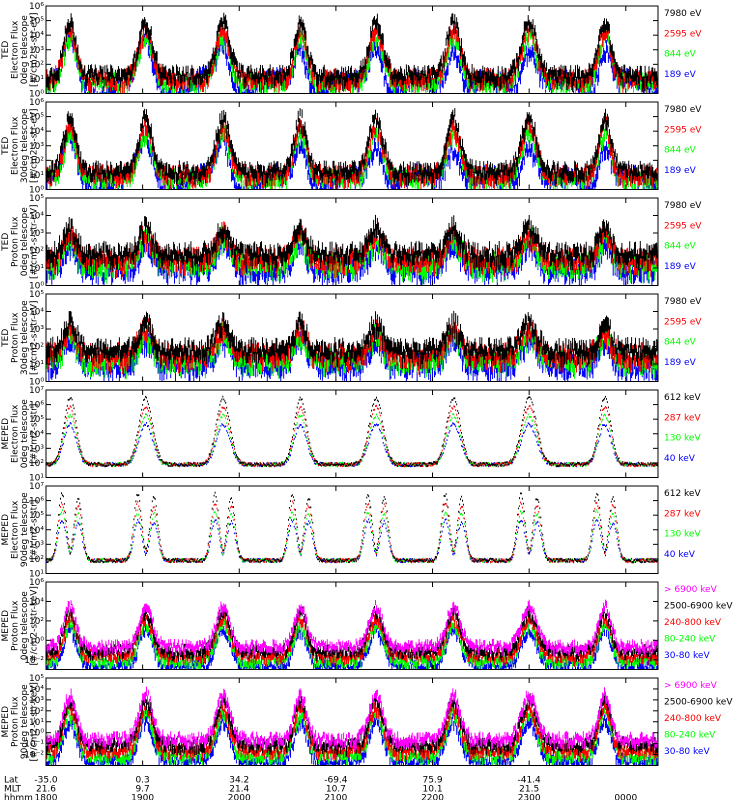  Describe the element at coordinates (46, 781) in the screenshot. I see `x-tick-label: -35.0` at that location.